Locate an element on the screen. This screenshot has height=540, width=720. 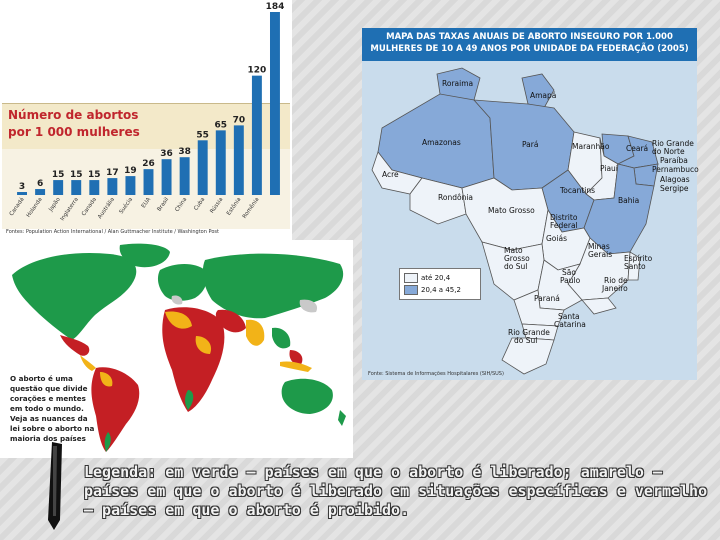
bar-category-label: EUA is located at coordinates (147, 203).